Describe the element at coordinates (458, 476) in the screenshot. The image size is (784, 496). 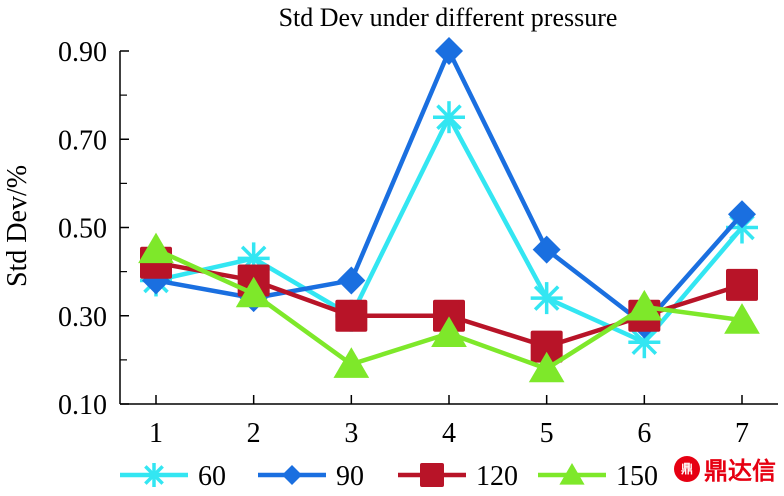
I see `legend-item-120: 120` at that location.